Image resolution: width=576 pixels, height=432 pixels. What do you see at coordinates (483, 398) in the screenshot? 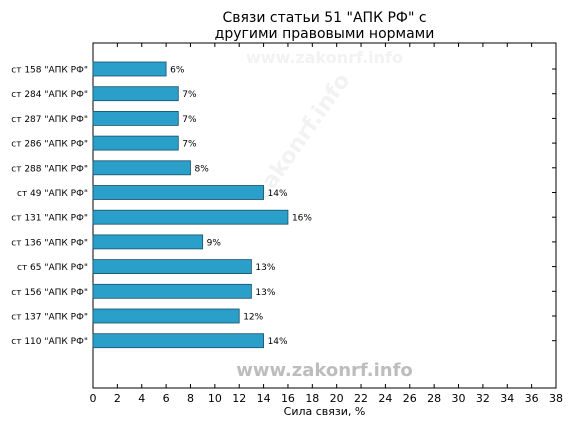
I see `x-tick-label: 32` at bounding box center [483, 398].